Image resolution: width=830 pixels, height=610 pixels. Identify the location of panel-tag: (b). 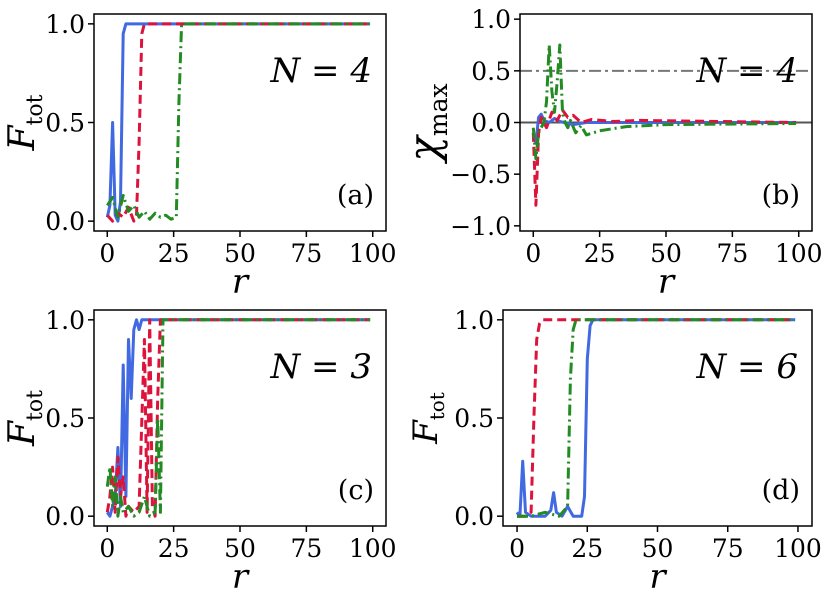
(781, 195).